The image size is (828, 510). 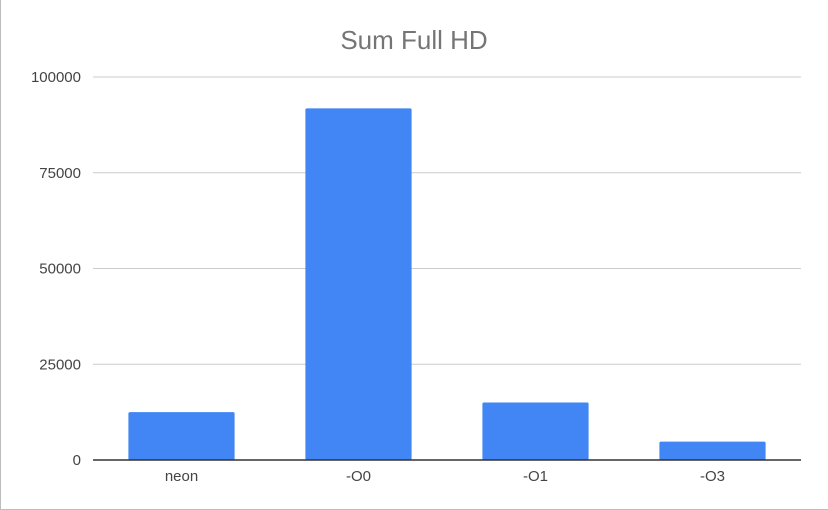 I want to click on y-tick-label: 0, so click(x=77, y=460).